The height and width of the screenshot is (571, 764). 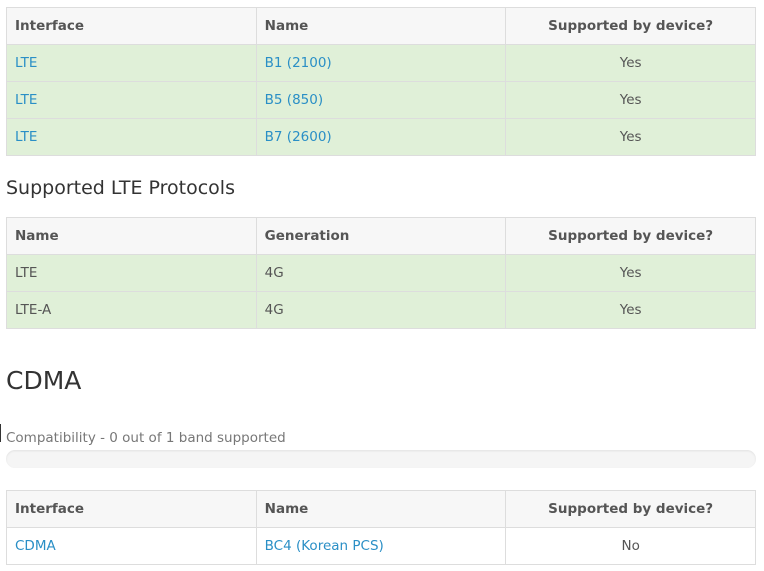 What do you see at coordinates (131, 310) in the screenshot?
I see `protocol-name: LTE-A` at bounding box center [131, 310].